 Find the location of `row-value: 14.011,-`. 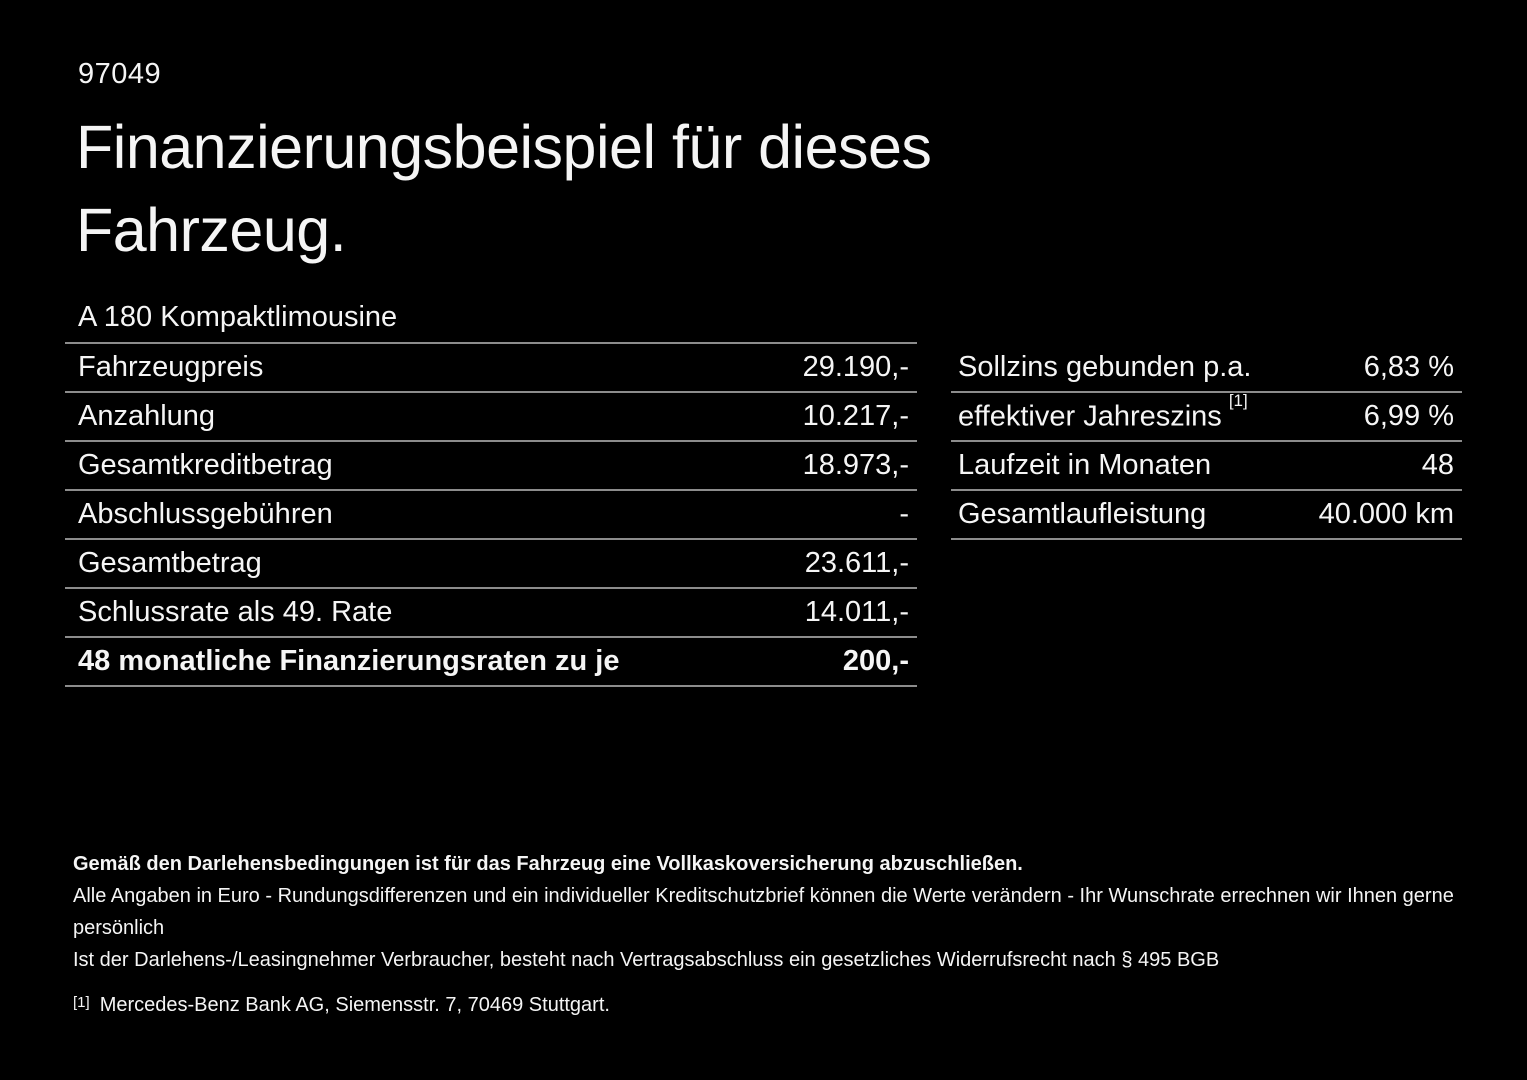

row-value: 14.011,- is located at coordinates (856, 612).